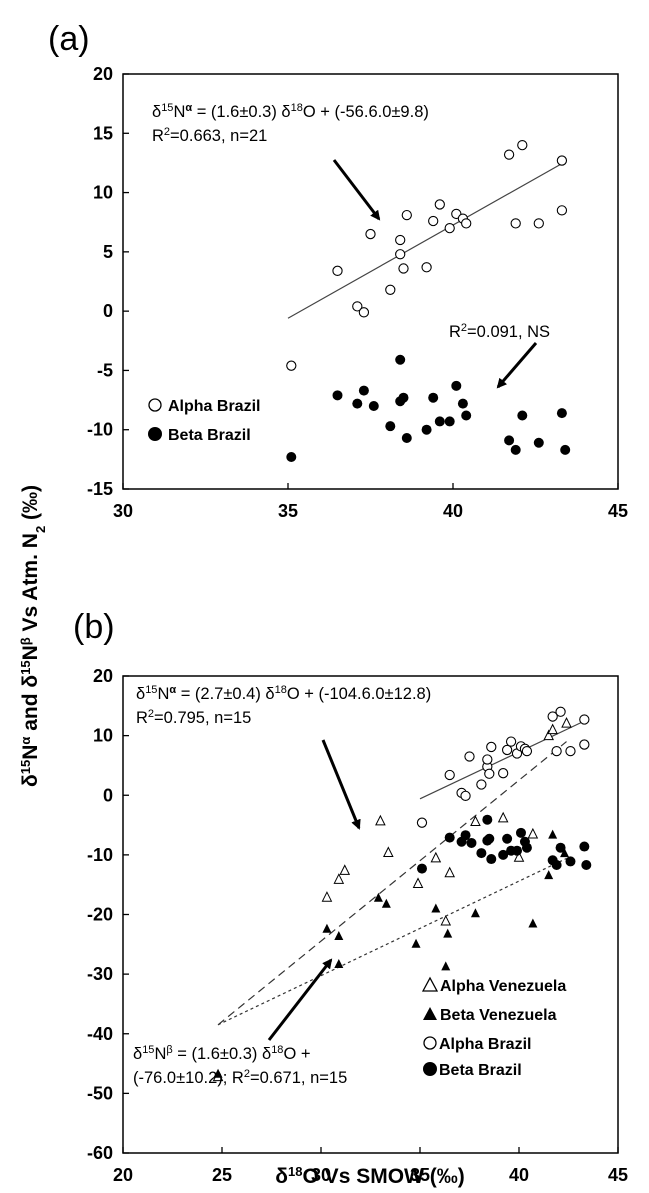  I want to click on legend-open-circle-icon, so click(155, 405).